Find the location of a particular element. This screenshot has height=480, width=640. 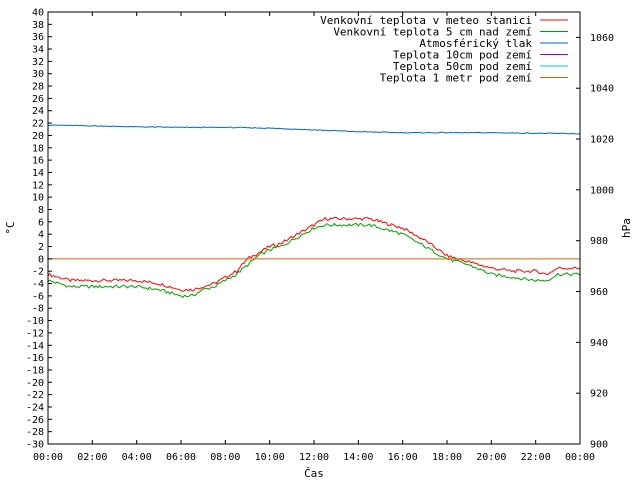

y-right-tick-label: 1020 is located at coordinates (602, 140).